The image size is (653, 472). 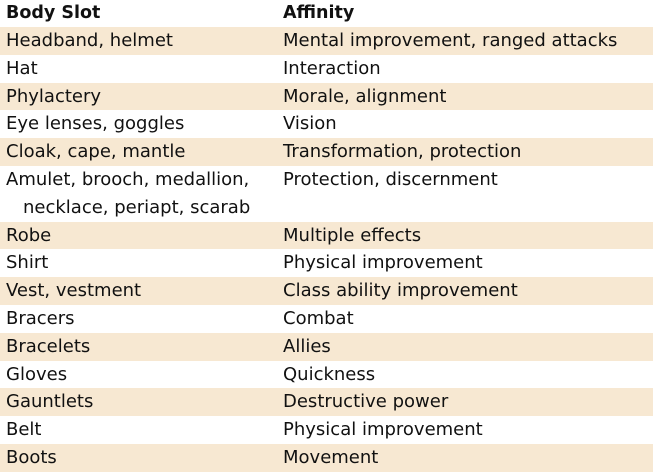 What do you see at coordinates (29, 235) in the screenshot?
I see `slot-cell: Robe` at bounding box center [29, 235].